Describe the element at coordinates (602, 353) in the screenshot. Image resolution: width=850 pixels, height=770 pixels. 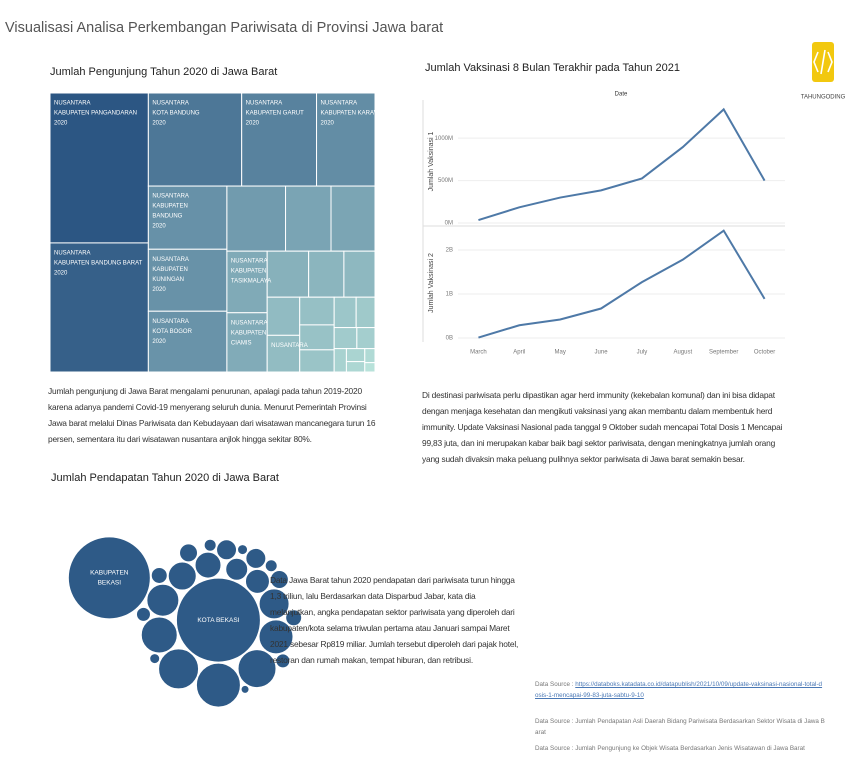
I see `x-tick-label: June` at that location.